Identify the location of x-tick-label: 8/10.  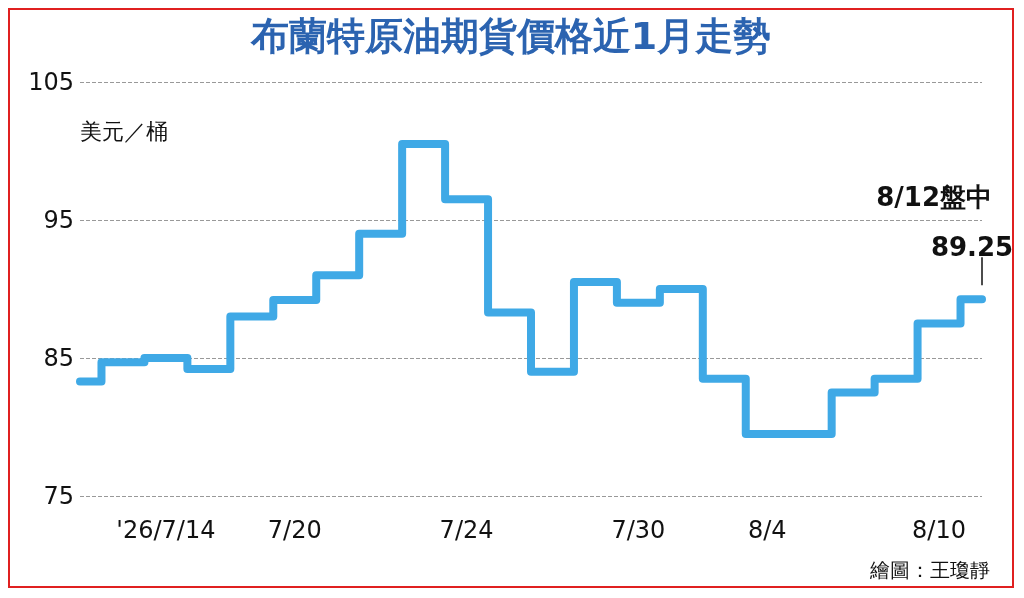
(939, 530).